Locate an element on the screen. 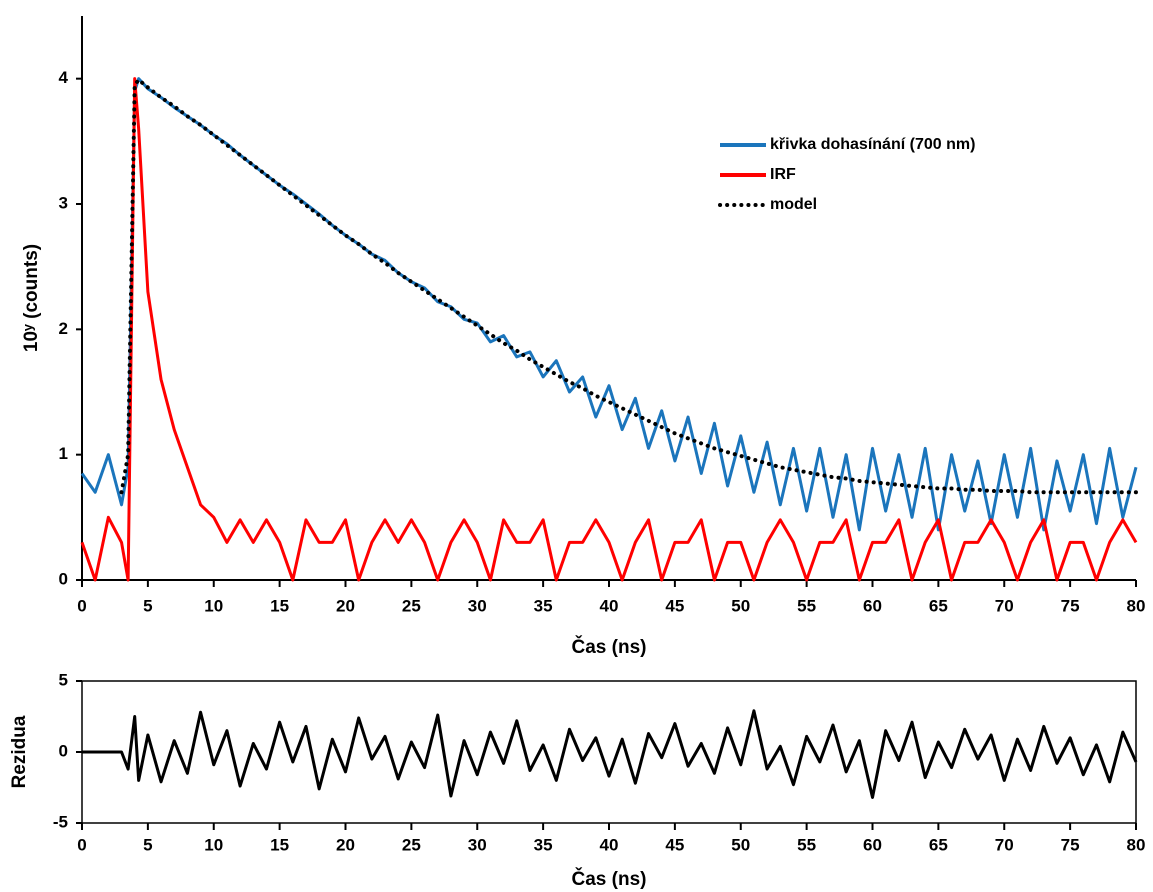 This screenshot has height=892, width=1153. y-tick-label: 2 is located at coordinates (63, 328).